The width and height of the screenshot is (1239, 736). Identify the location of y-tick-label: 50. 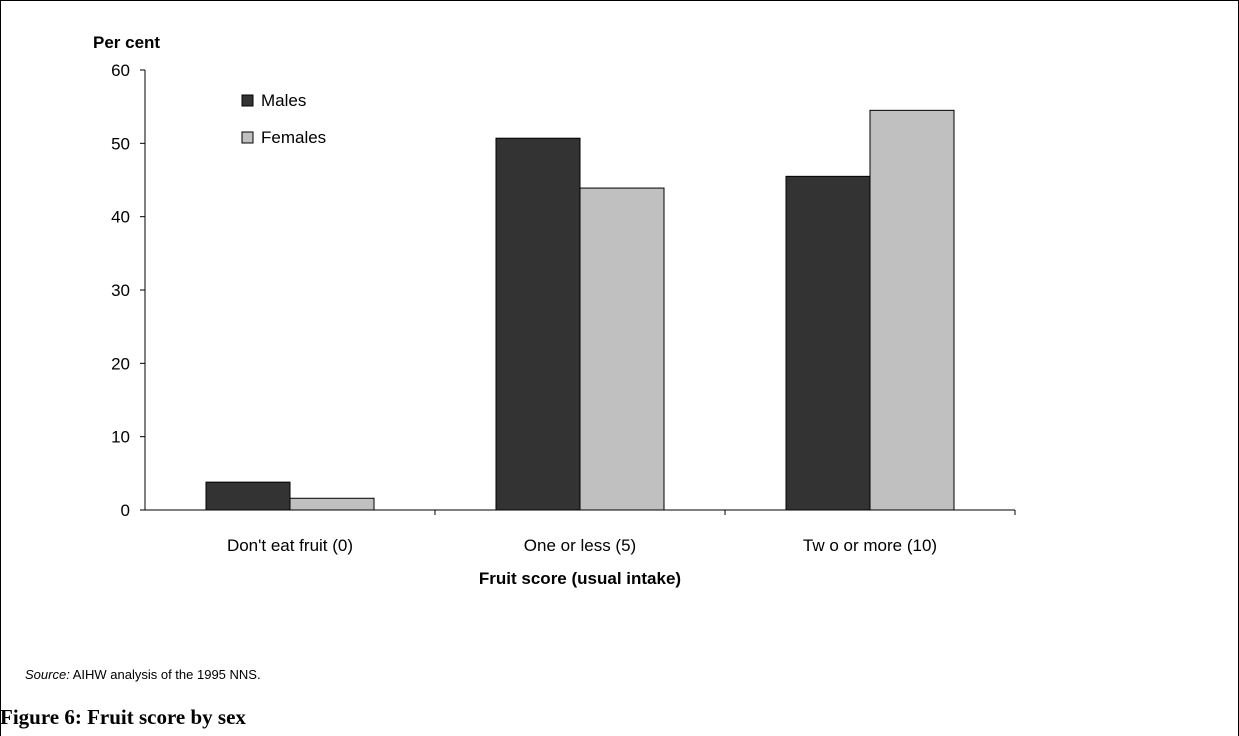
(120, 143).